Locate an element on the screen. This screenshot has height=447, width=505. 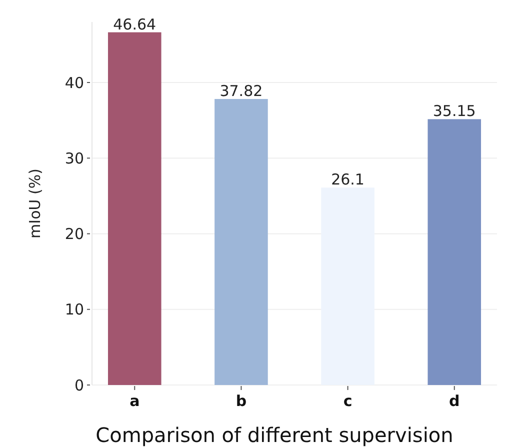
y-tick-label: 30 is located at coordinates (74, 158).